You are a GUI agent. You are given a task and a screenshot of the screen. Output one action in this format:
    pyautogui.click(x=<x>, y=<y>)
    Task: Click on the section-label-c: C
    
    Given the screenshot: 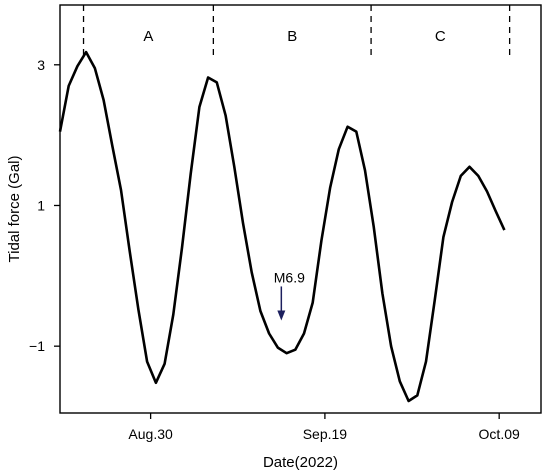 What is the action you would take?
    pyautogui.click(x=440, y=36)
    